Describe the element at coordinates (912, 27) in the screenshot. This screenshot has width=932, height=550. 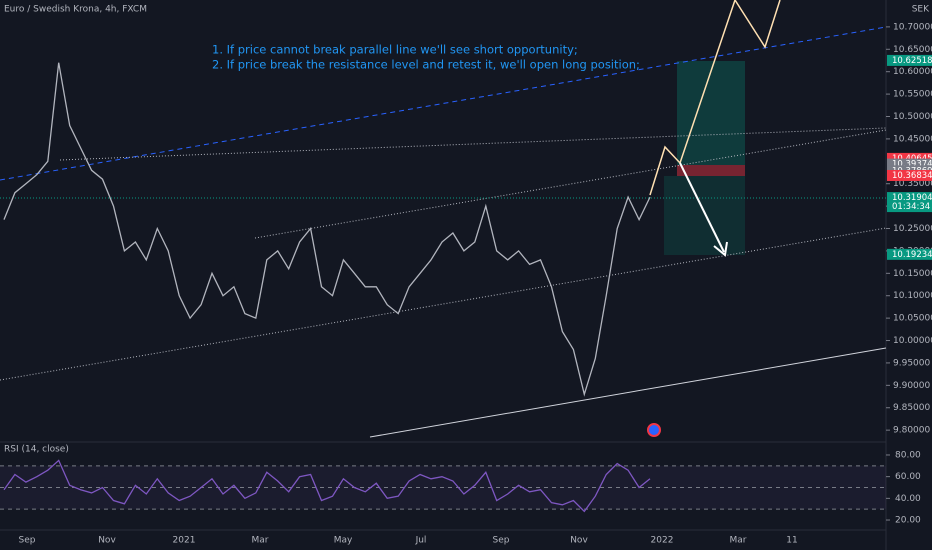
I see `y-tick-label: 10.70000` at that location.